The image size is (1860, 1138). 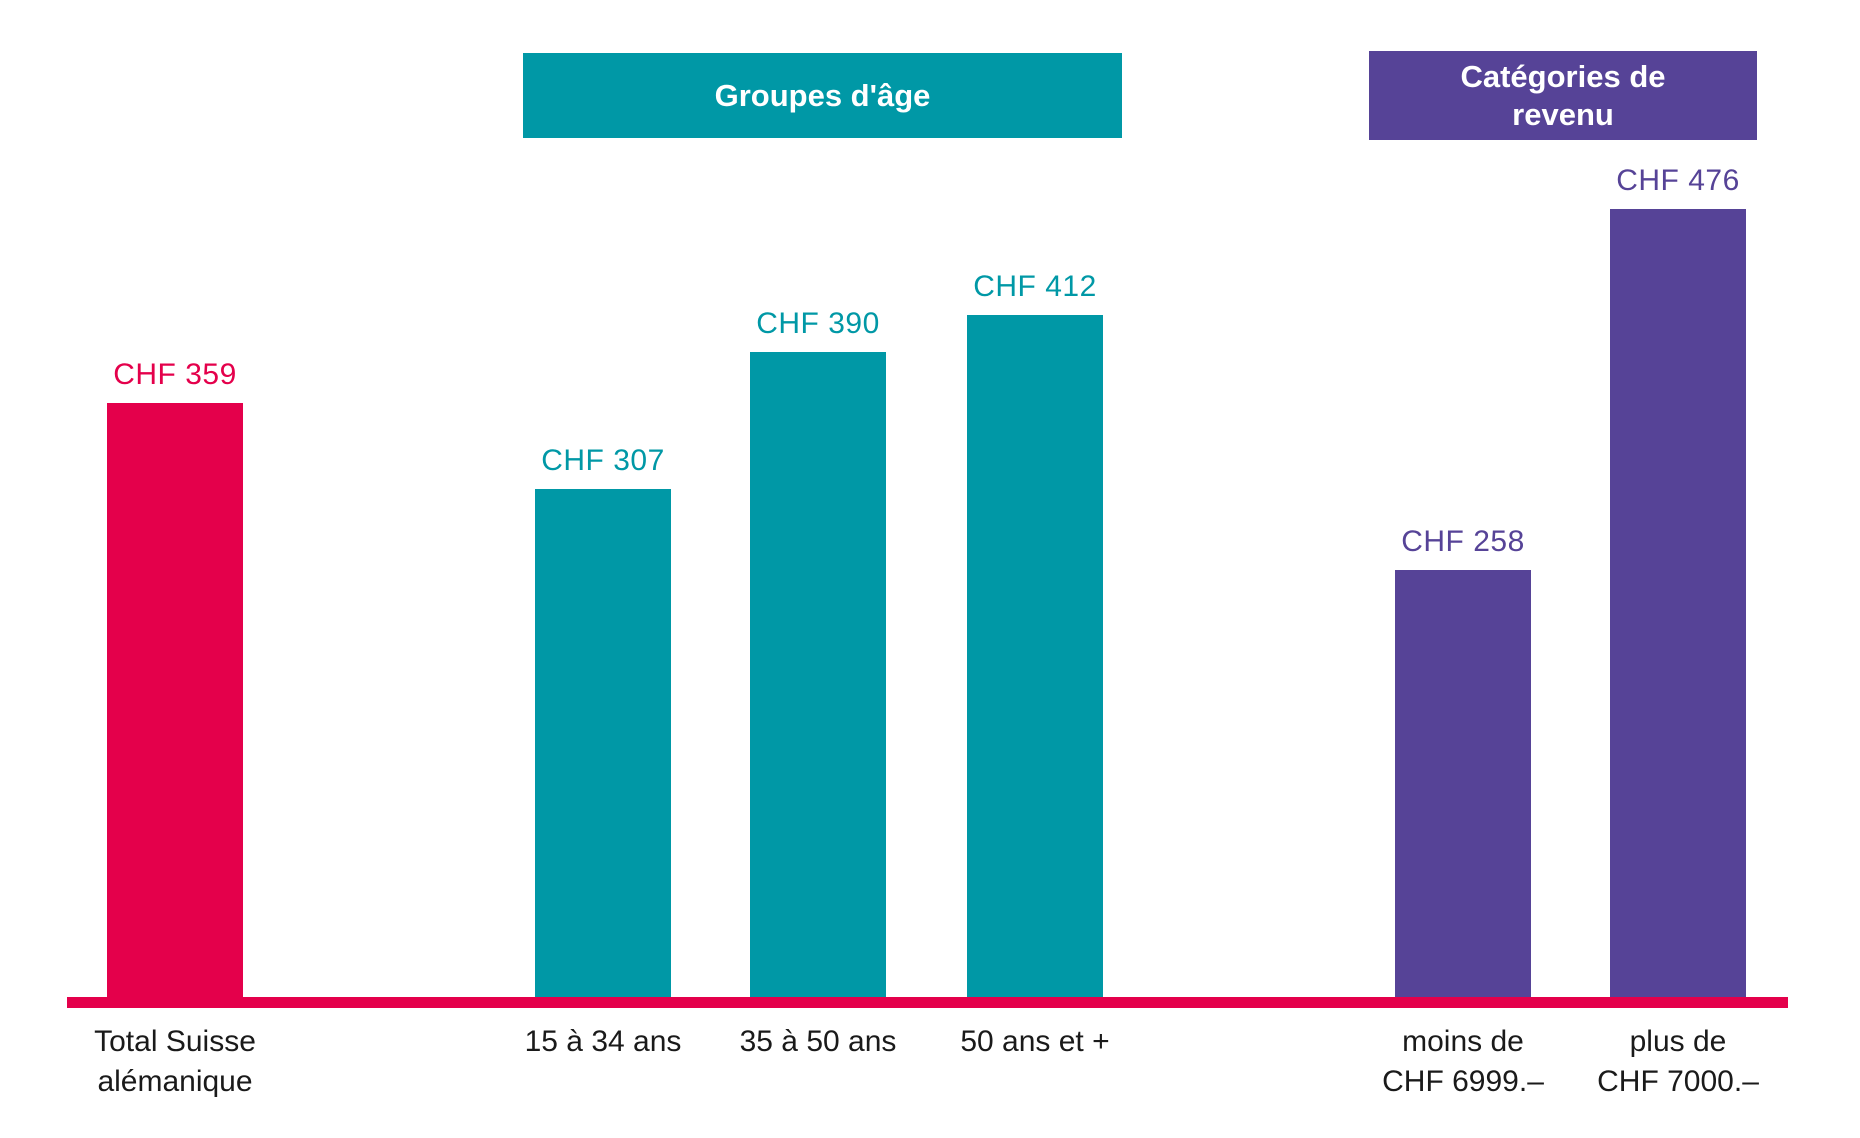 I want to click on income-categories-header: Catégories de revenu, so click(x=1563, y=95).